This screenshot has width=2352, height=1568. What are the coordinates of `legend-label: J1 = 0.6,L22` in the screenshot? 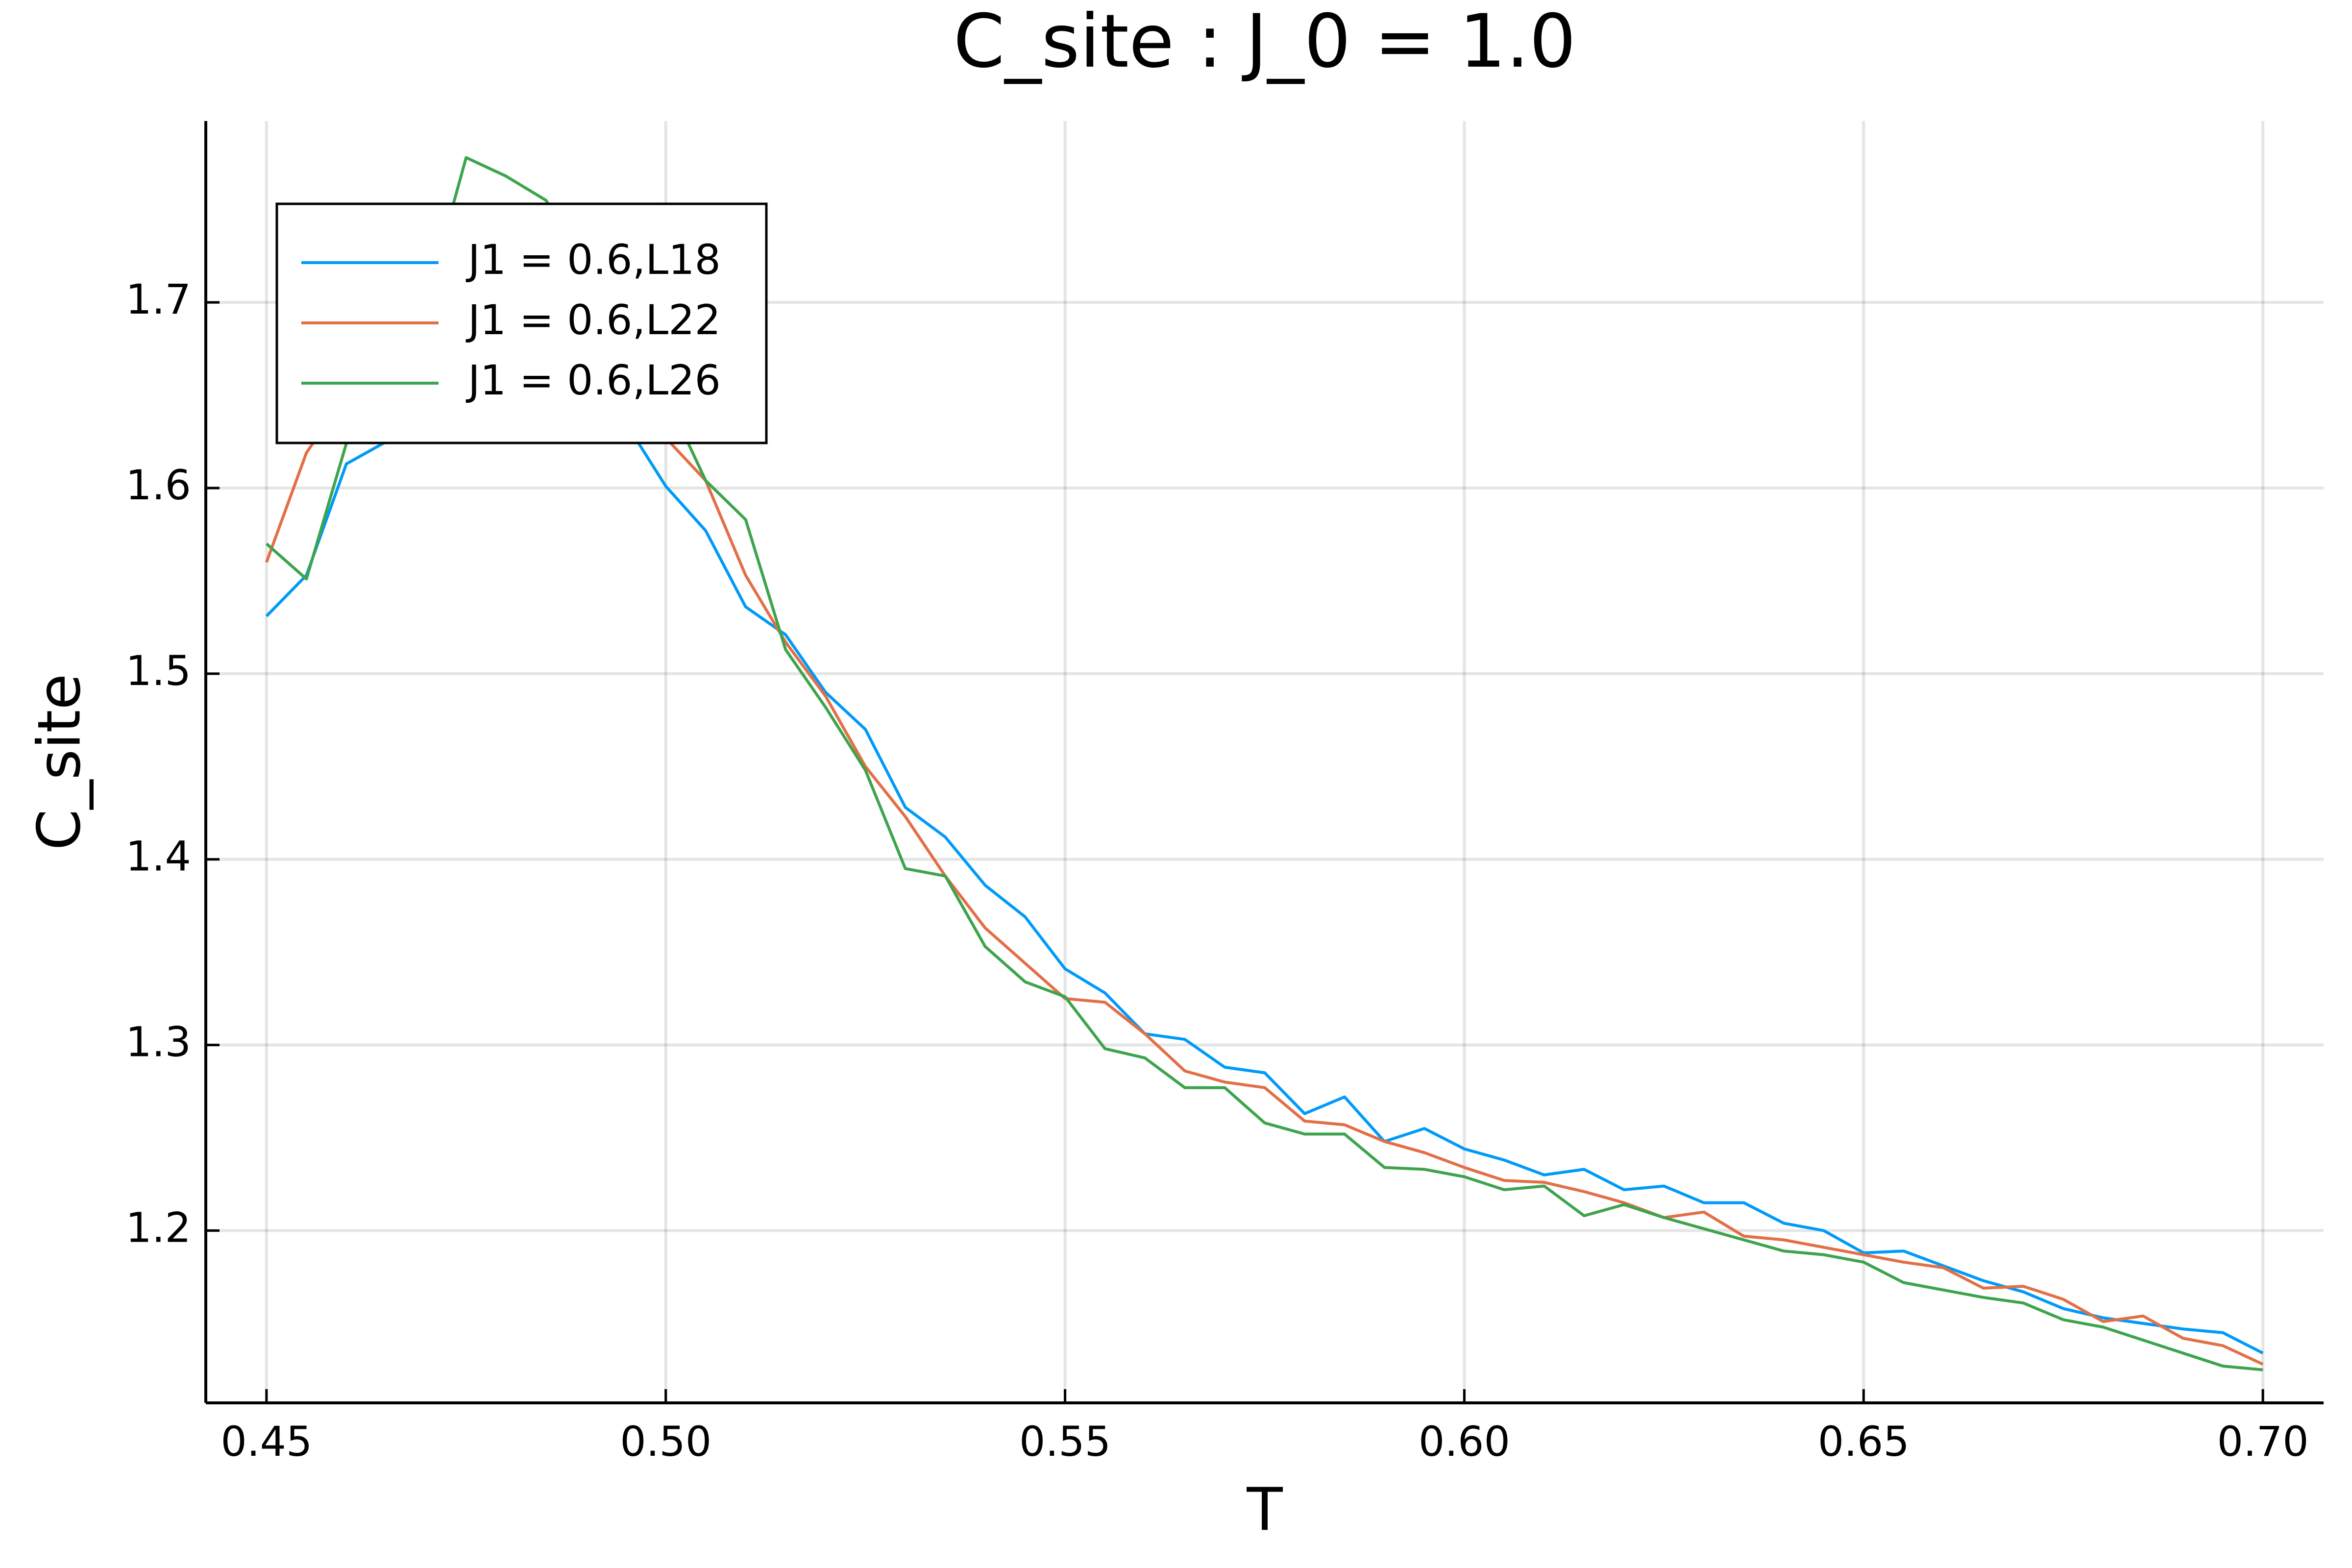 It's located at (593, 320).